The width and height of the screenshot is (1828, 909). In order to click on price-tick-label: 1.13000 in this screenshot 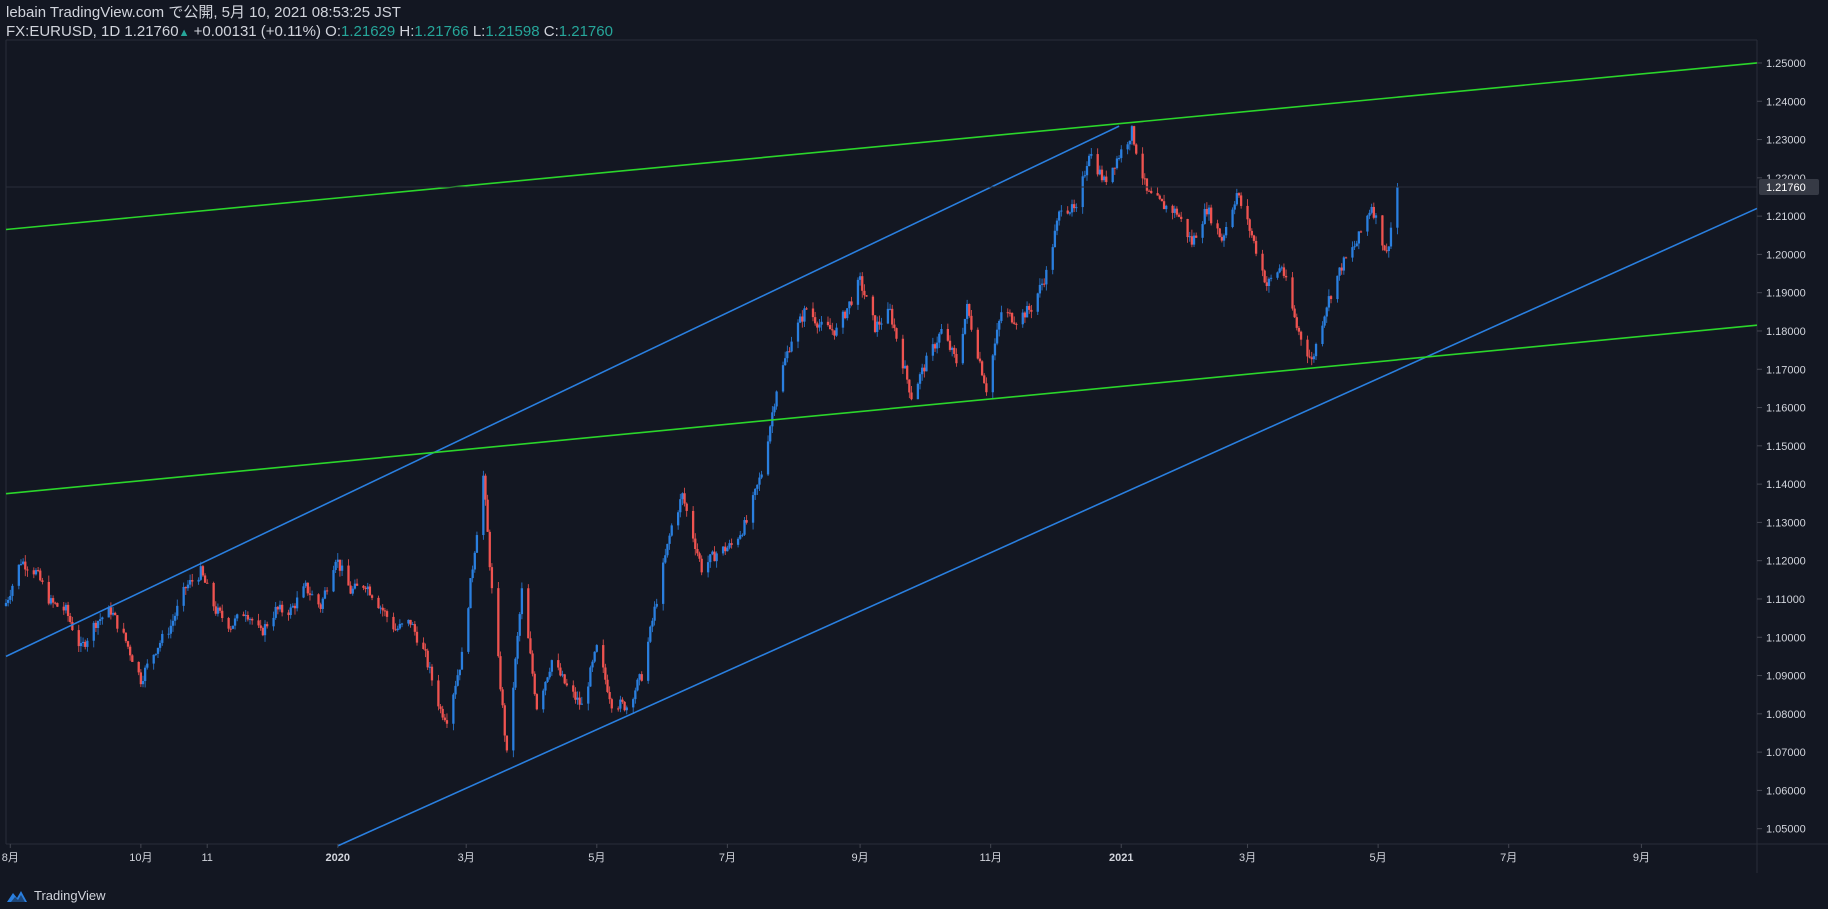, I will do `click(1786, 523)`.